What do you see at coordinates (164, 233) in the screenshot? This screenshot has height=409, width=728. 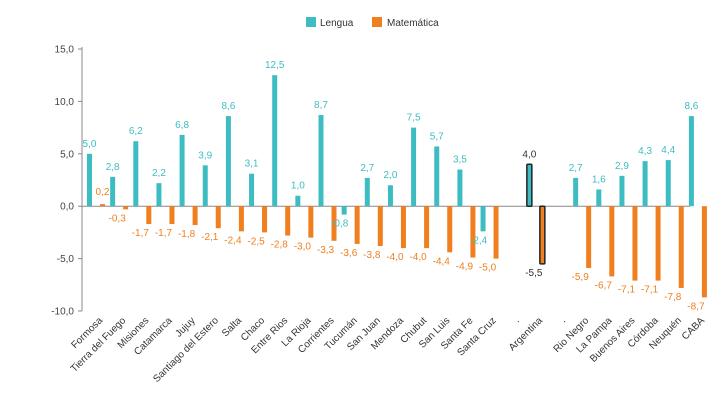 I see `data-label-matematica-catamarca: -1,7` at bounding box center [164, 233].